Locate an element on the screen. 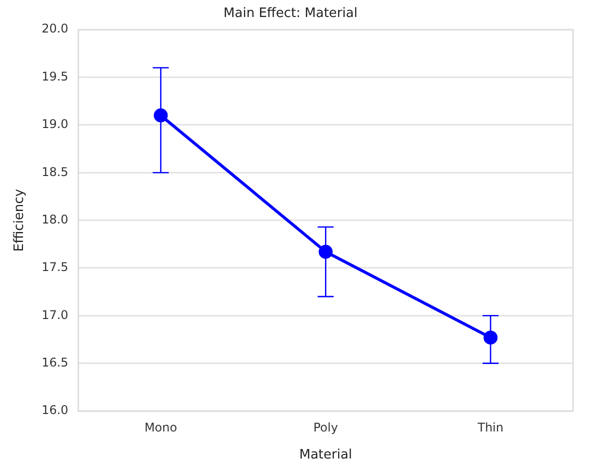 Image resolution: width=593 pixels, height=469 pixels. y-tick-label: 19.5 is located at coordinates (55, 76).